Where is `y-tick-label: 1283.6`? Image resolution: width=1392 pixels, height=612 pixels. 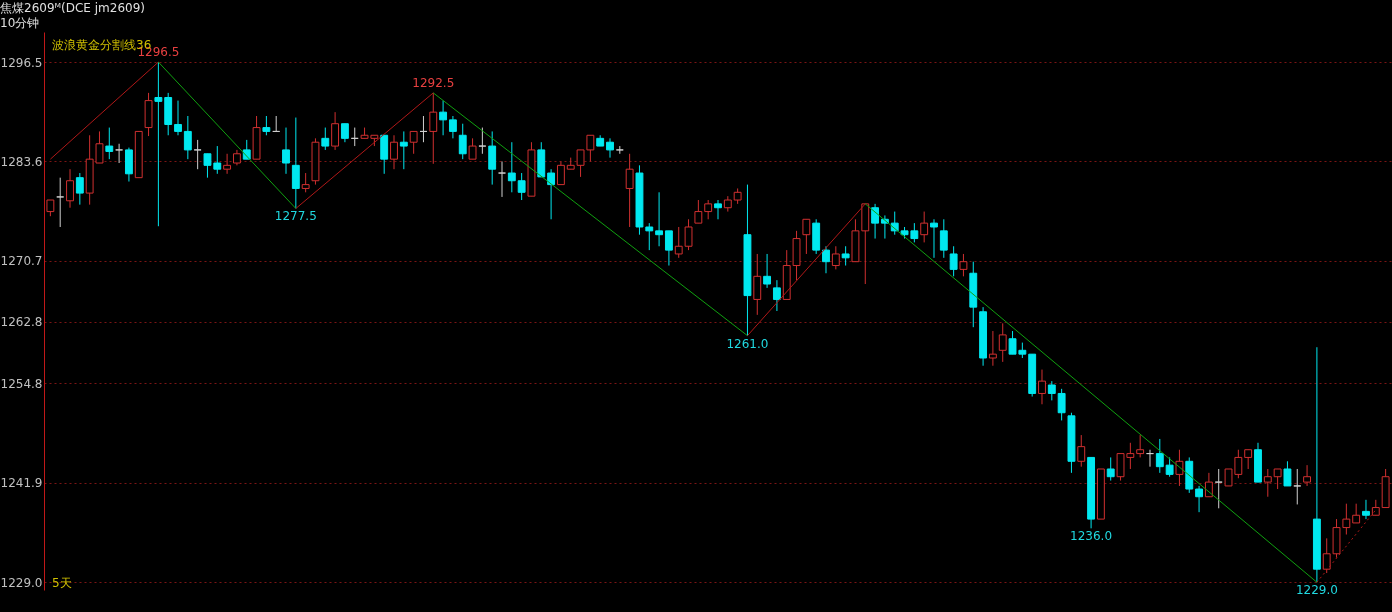
y-tick-label: 1283.6 is located at coordinates (21, 161).